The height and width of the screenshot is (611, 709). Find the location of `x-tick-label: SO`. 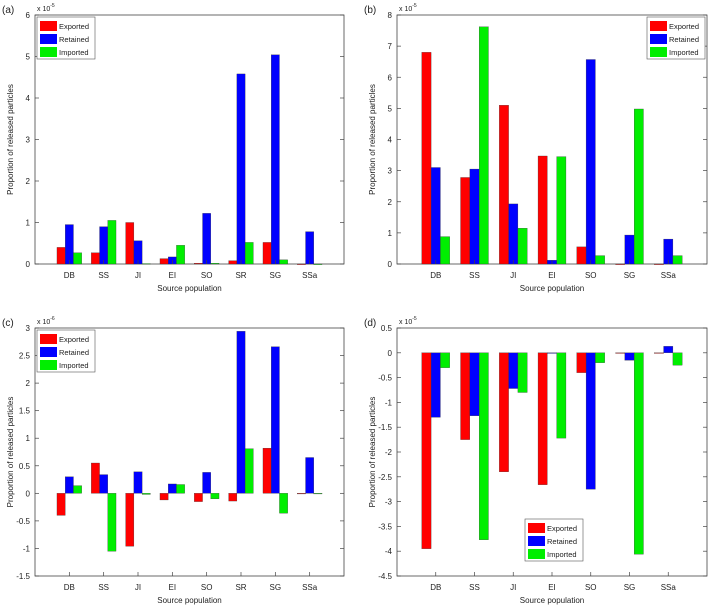

x-tick-label: SO is located at coordinates (207, 275).